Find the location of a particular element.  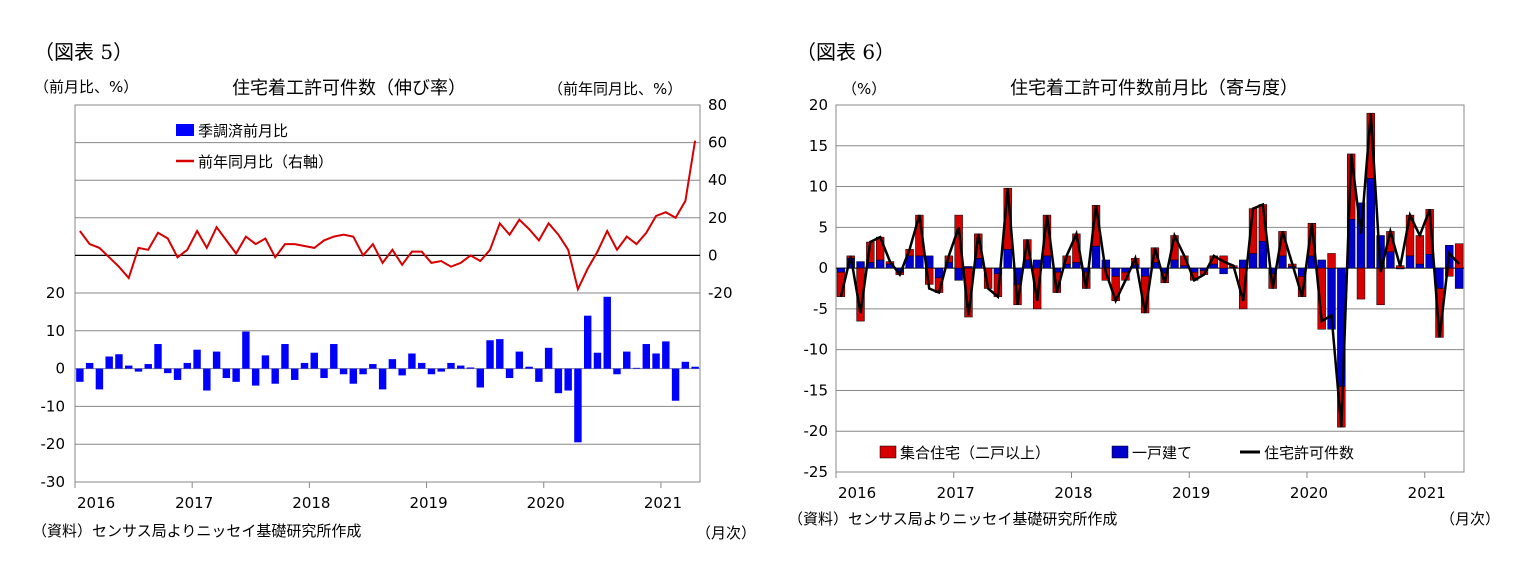

y-tick-label: -5 is located at coordinates (820, 309).